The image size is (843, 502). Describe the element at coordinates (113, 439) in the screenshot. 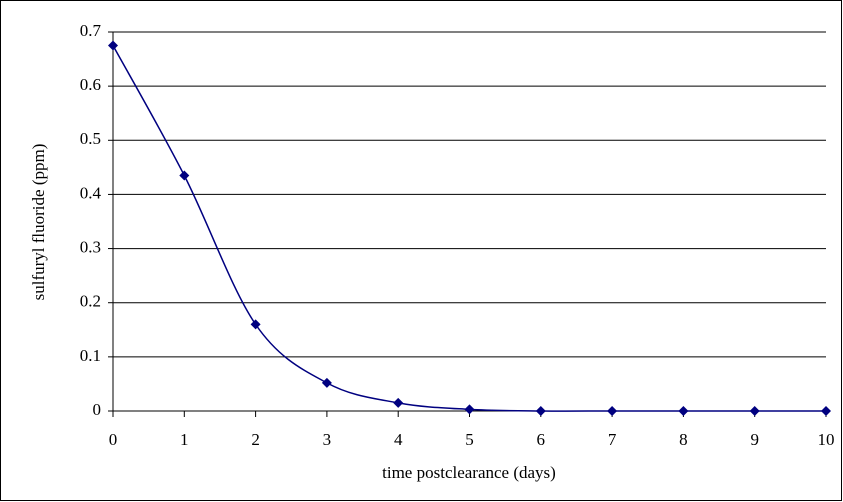

I see `x-tick-label: 0` at that location.